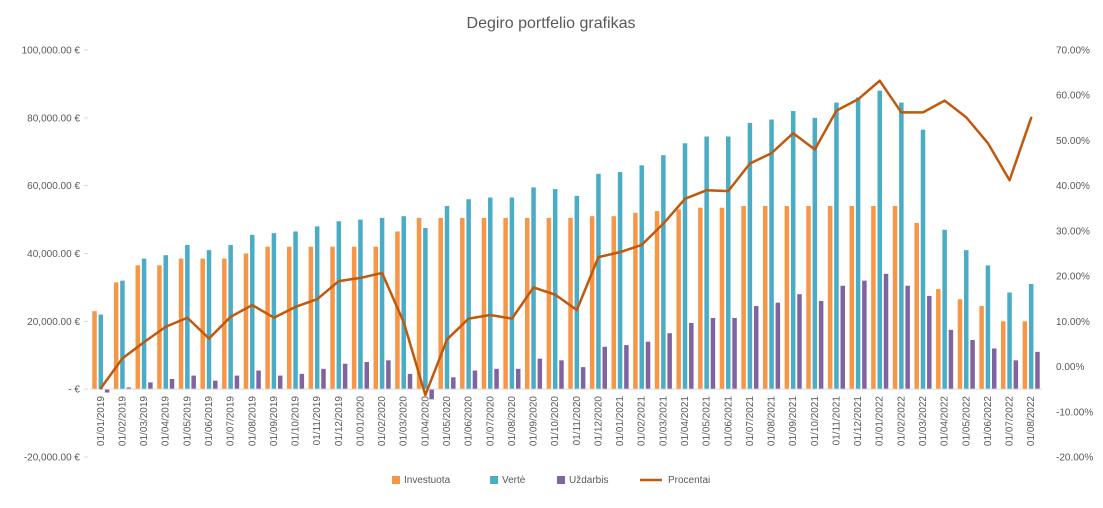 Image resolution: width=1103 pixels, height=508 pixels. Describe the element at coordinates (772, 421) in the screenshot. I see `x-tick-label: 01/08/2021` at that location.